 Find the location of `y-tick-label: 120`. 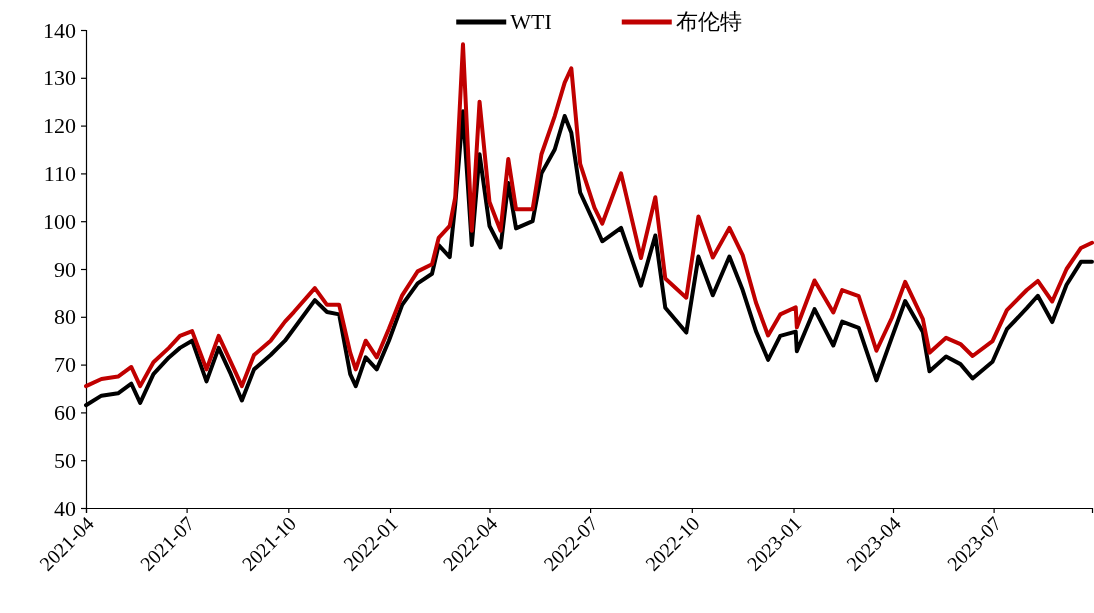

y-tick-label: 120 is located at coordinates (59, 126).